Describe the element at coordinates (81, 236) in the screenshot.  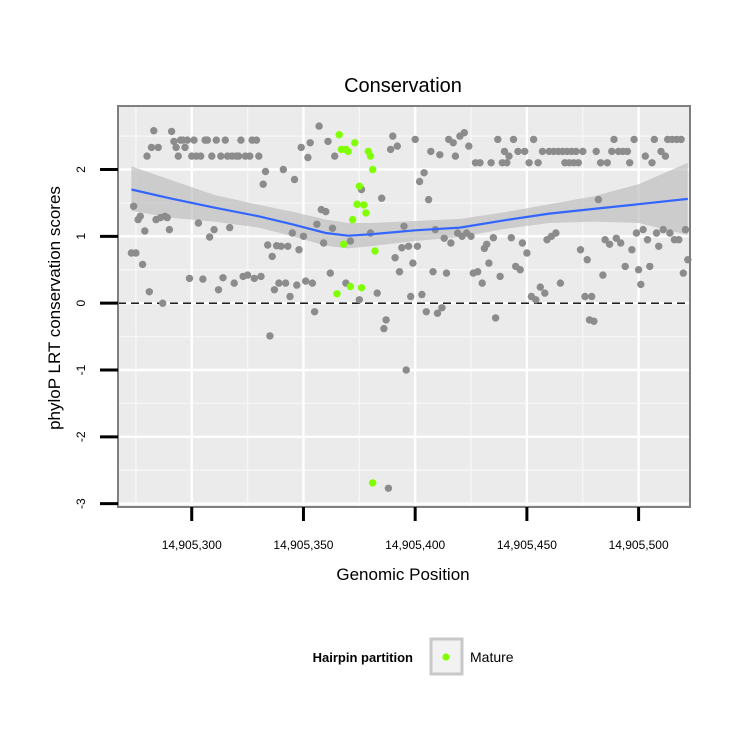
I see `y-tick-label: 1` at that location.